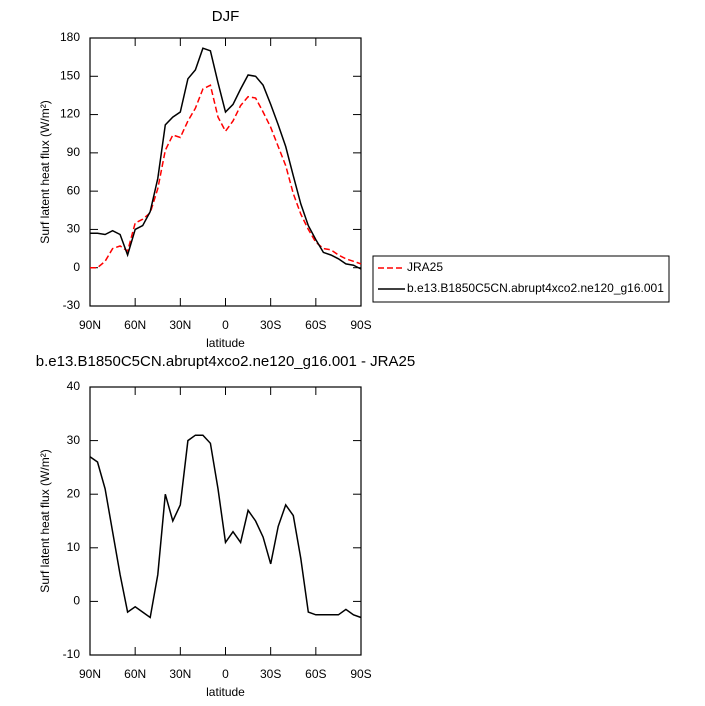  What do you see at coordinates (521, 279) in the screenshot?
I see `legend-box` at bounding box center [521, 279].